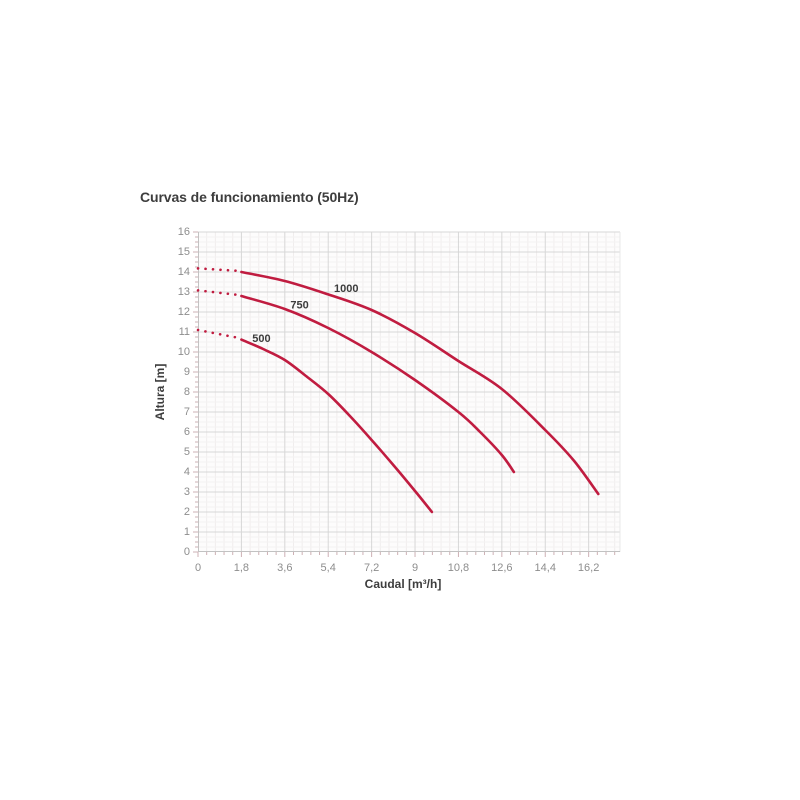  What do you see at coordinates (186, 492) in the screenshot?
I see `y-tick-label: 3` at bounding box center [186, 492].